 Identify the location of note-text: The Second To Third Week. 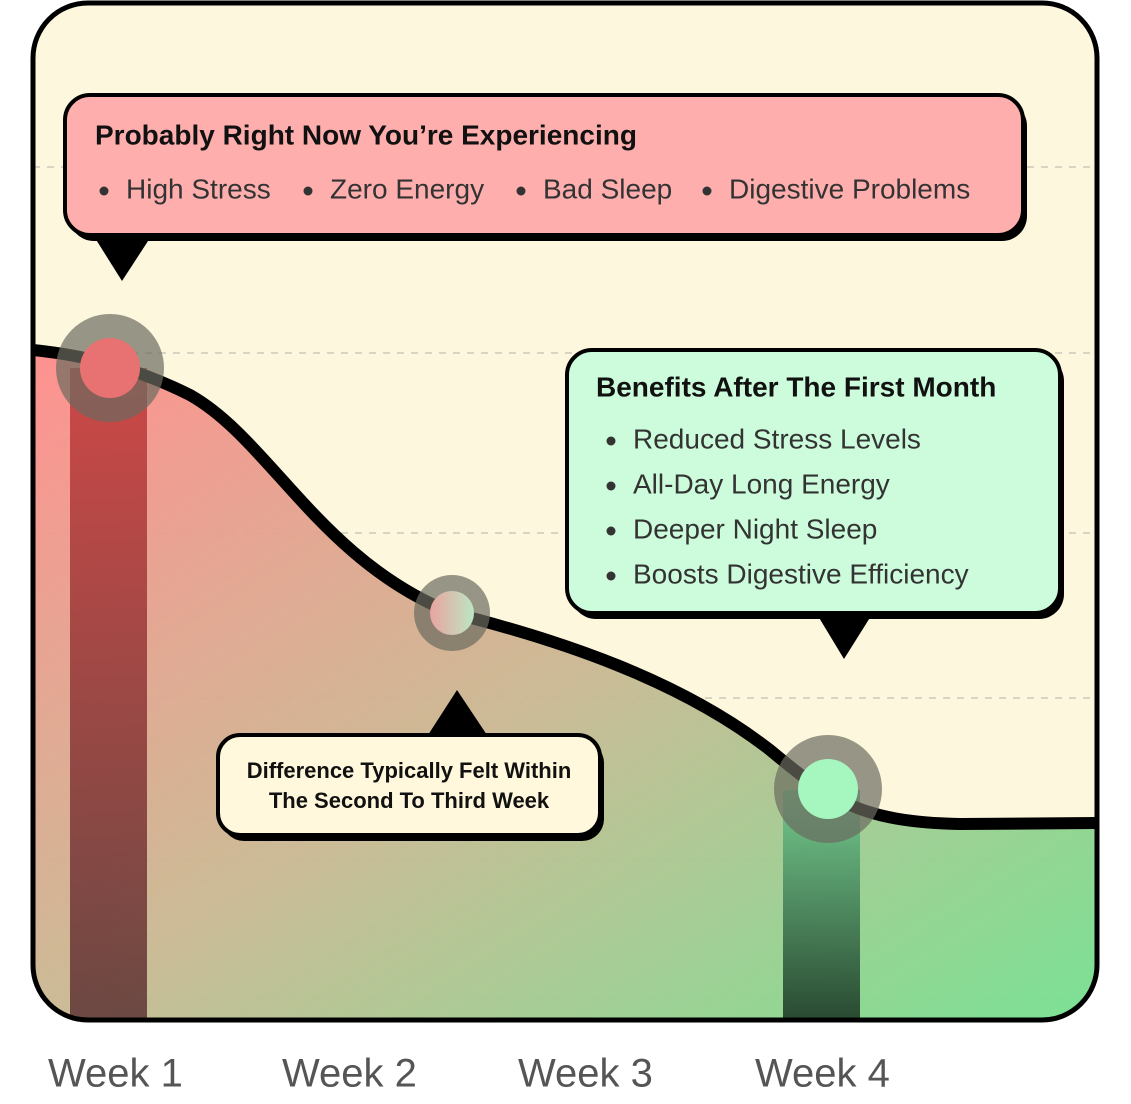
(409, 800).